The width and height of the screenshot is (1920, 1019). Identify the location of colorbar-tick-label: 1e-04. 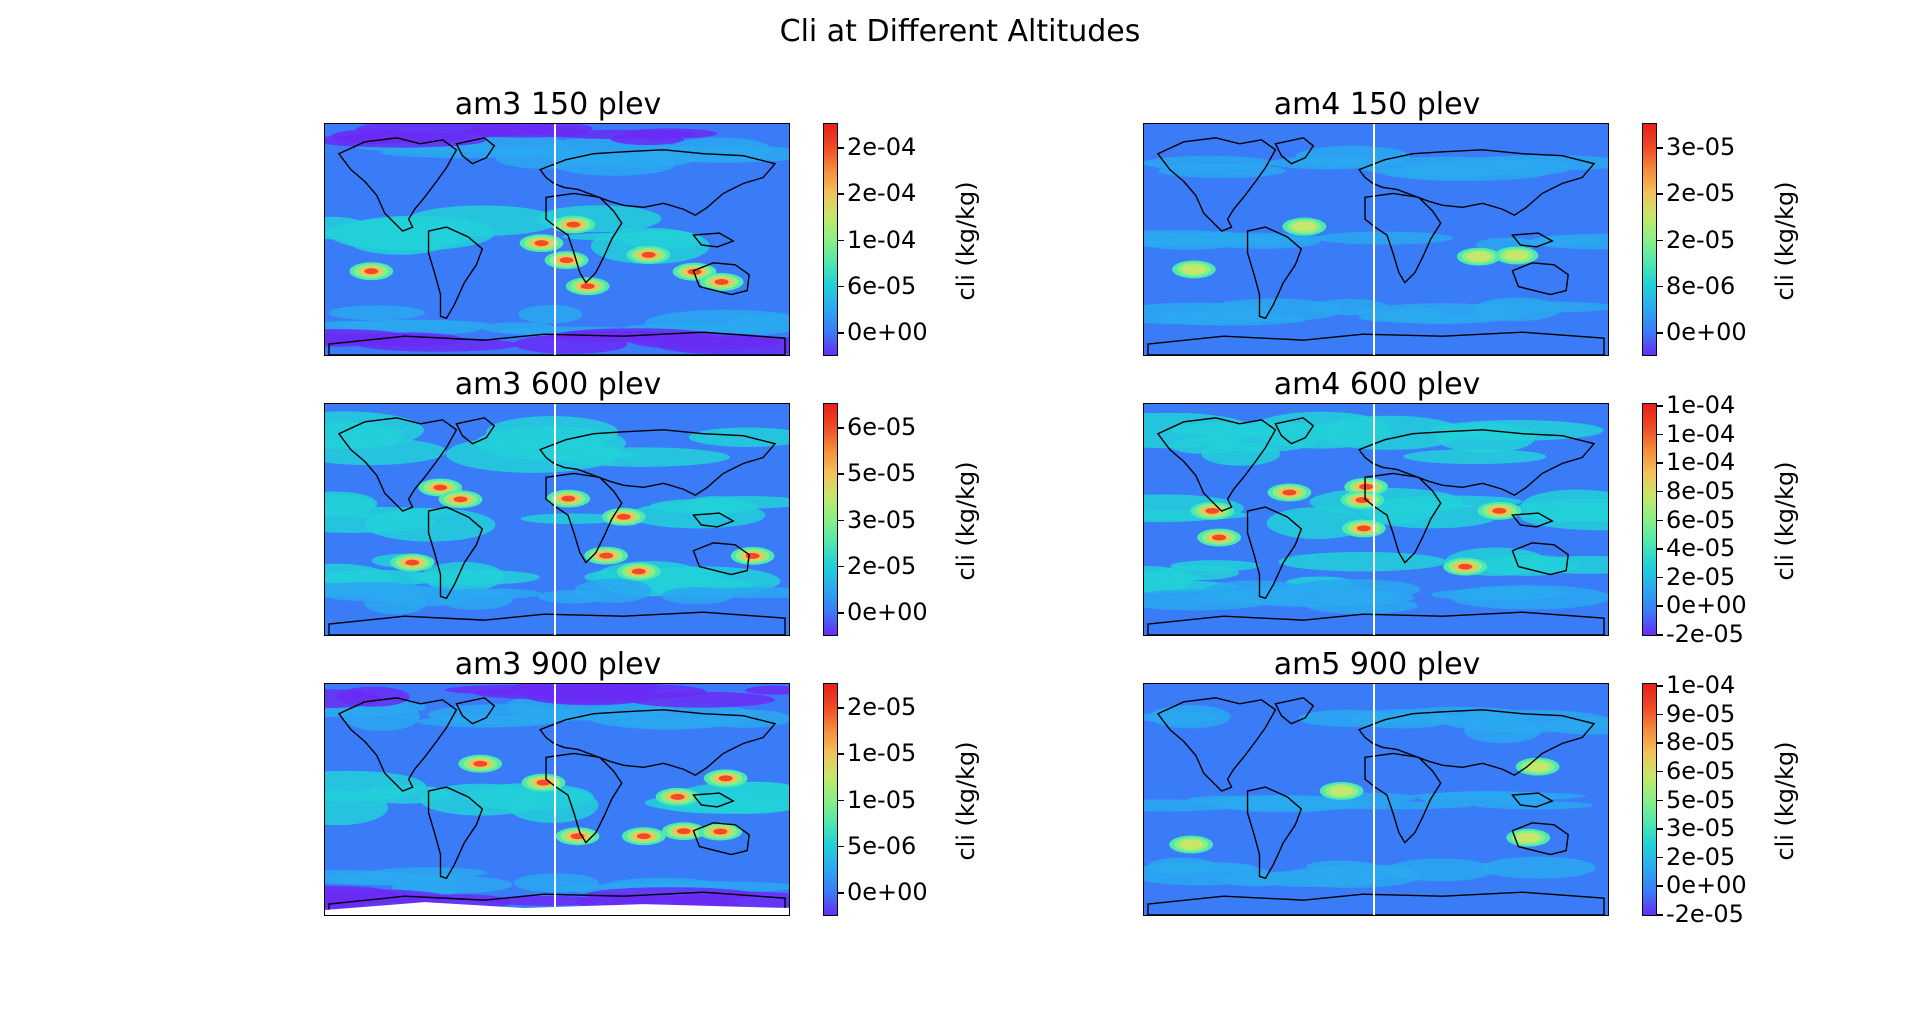
(1701, 685).